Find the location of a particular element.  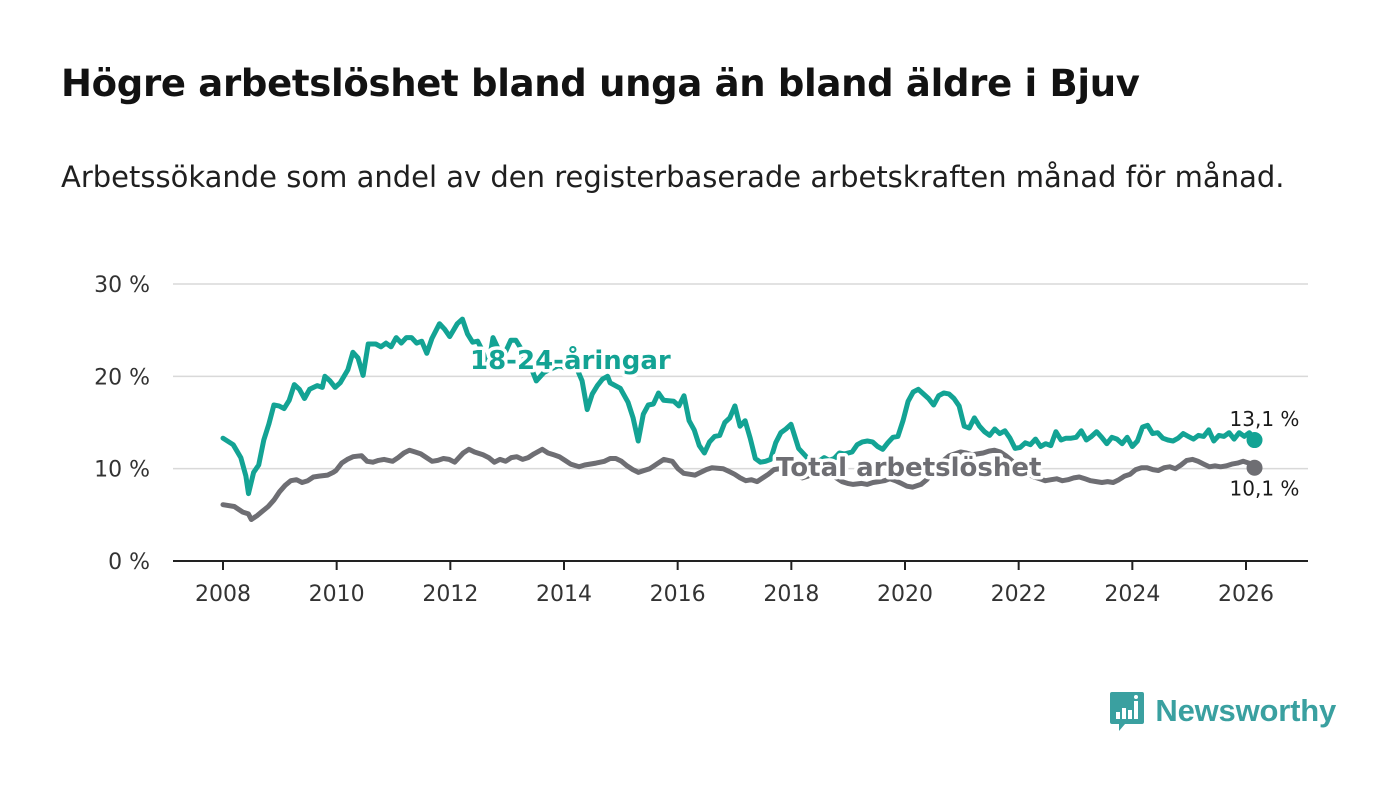

brand-name: Newsworthy is located at coordinates (1245, 710).